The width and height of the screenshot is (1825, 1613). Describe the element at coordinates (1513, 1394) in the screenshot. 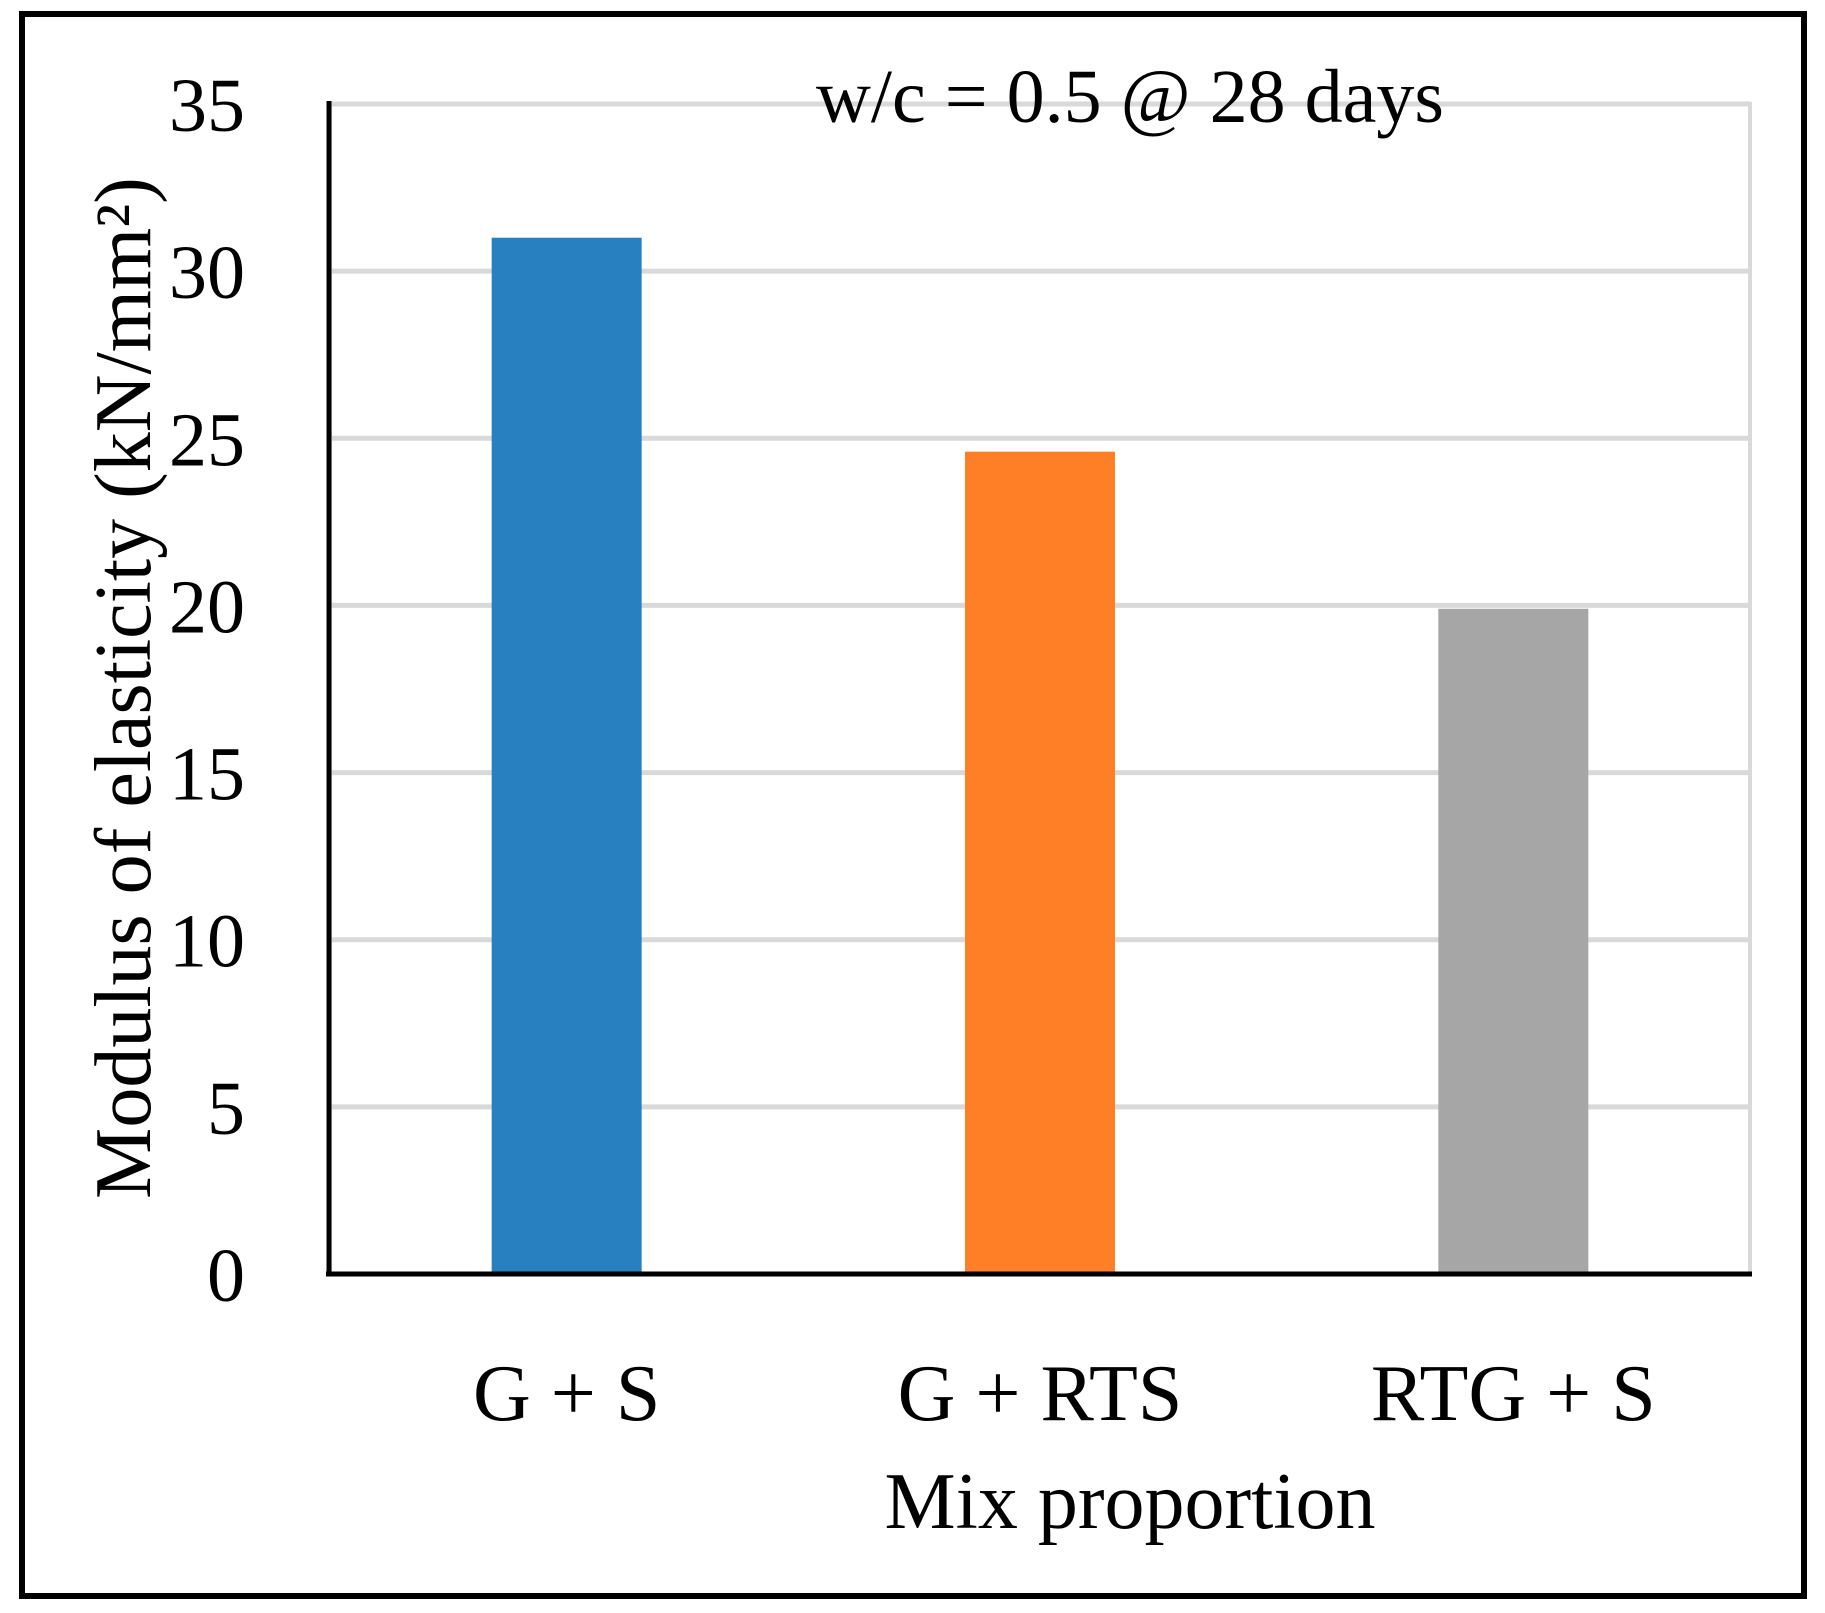

I see `x-category-label: RTG + S` at that location.